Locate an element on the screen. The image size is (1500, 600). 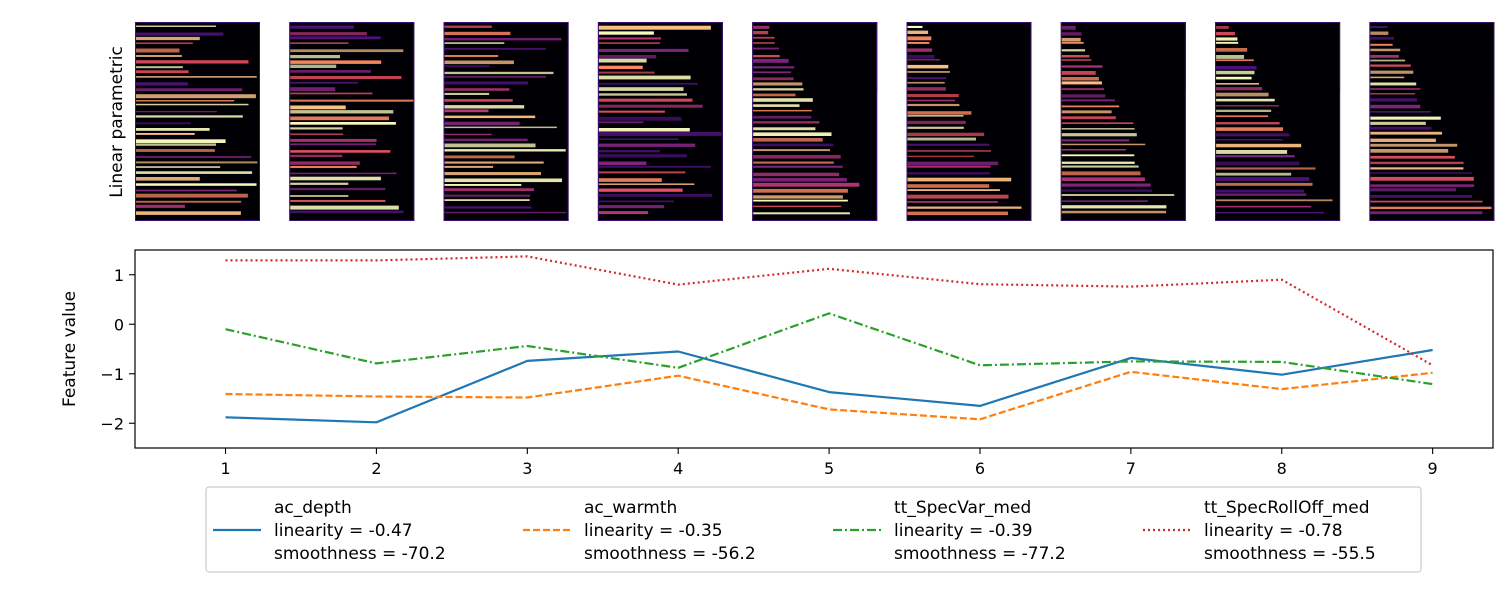
legend-smoothness: smoothness = -70.2 is located at coordinates (360, 554).